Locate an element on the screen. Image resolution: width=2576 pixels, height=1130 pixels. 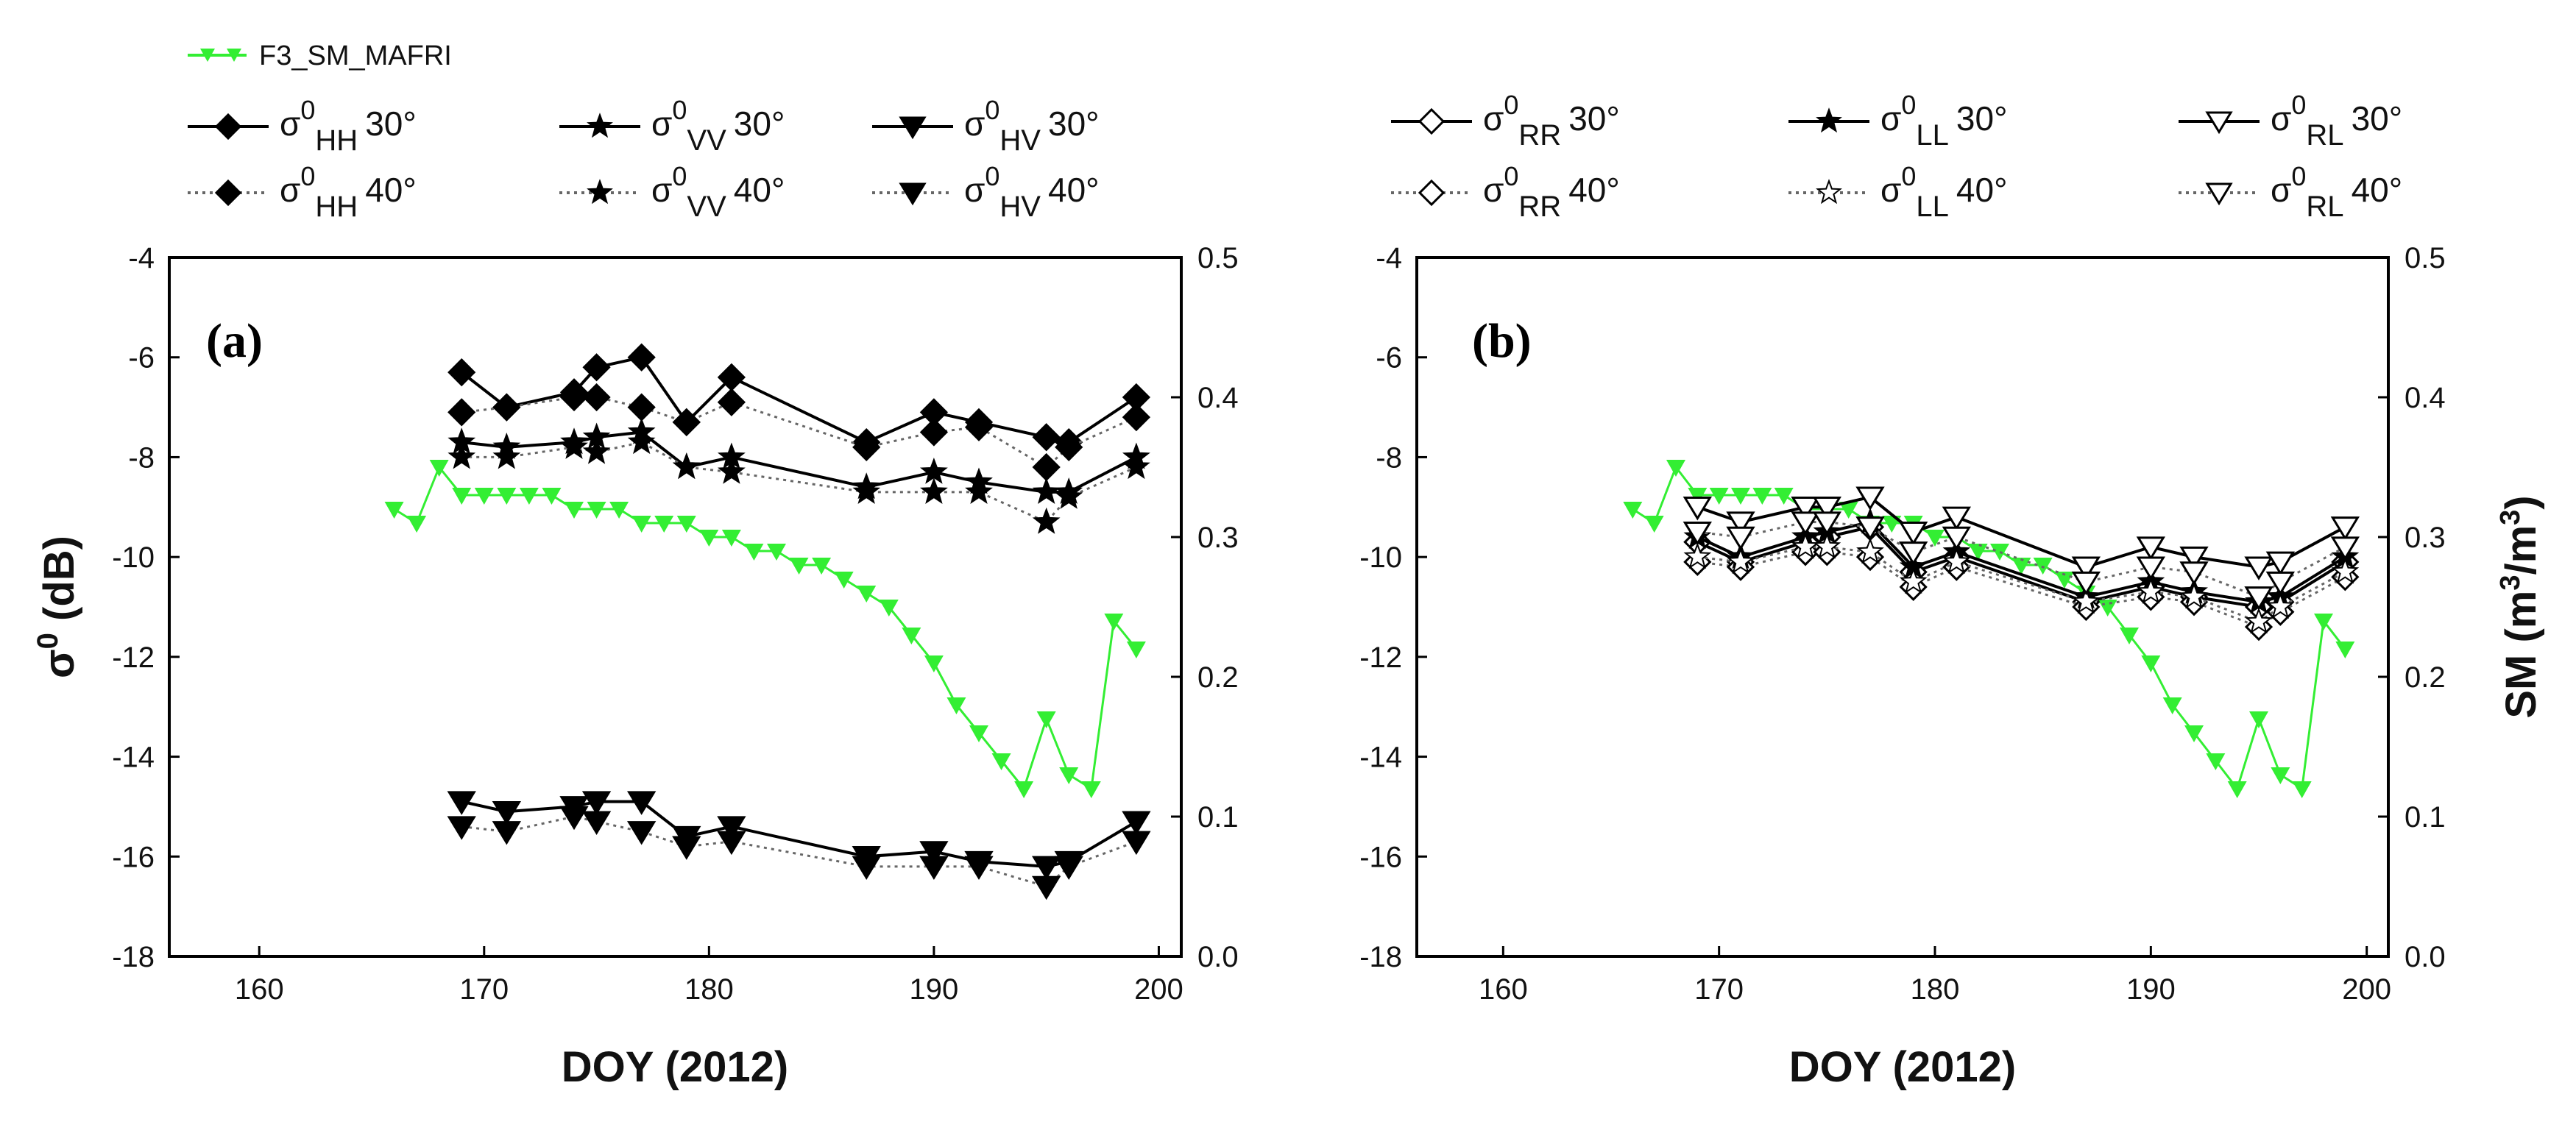
y2-tick-label: 0.5 is located at coordinates (1218, 258).